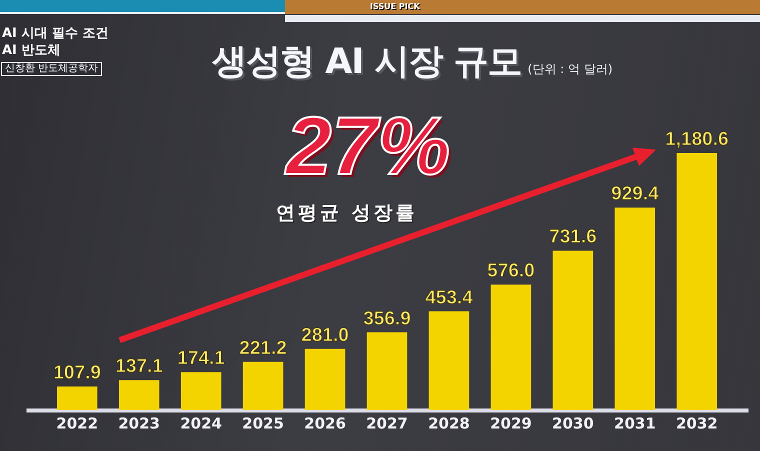 The width and height of the screenshot is (760, 451). Describe the element at coordinates (635, 423) in the screenshot. I see `x-tick-label: 2031` at that location.